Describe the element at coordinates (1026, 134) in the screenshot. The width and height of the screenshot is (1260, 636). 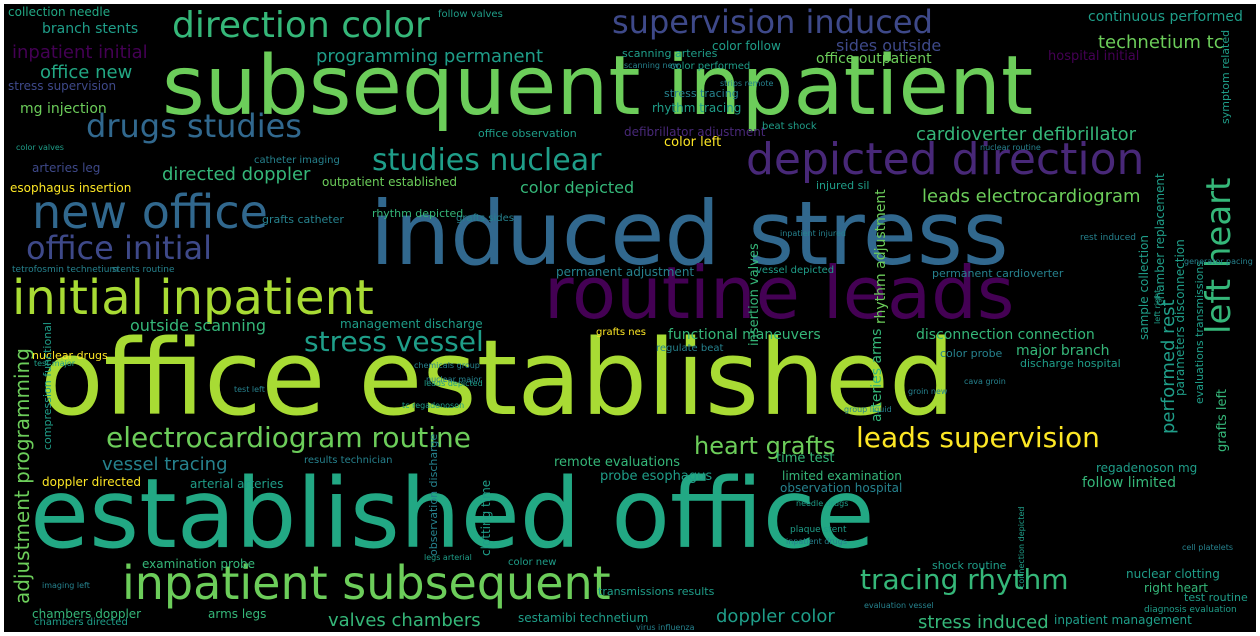
I see `word-cardioverter-defibrillator: cardioverter defibrillator` at that location.